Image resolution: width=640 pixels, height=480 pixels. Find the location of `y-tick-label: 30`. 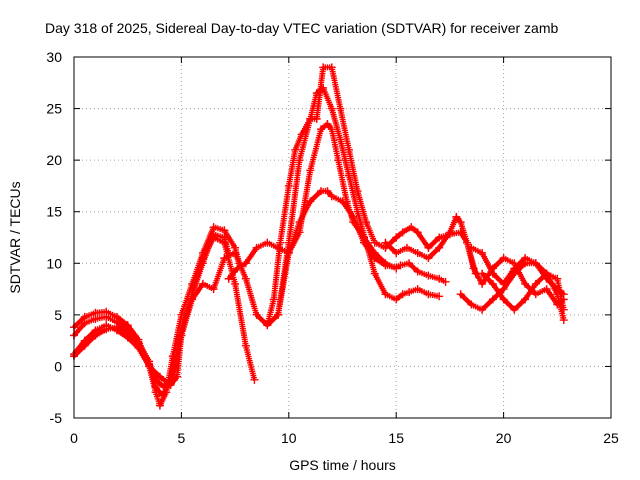

y-tick-label: 30 is located at coordinates (54, 57).